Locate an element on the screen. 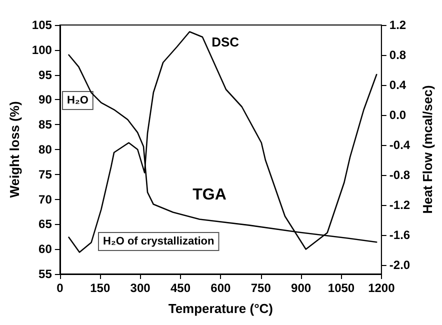 This screenshot has height=325, width=442. y-tick-label: 105 is located at coordinates (42, 25).